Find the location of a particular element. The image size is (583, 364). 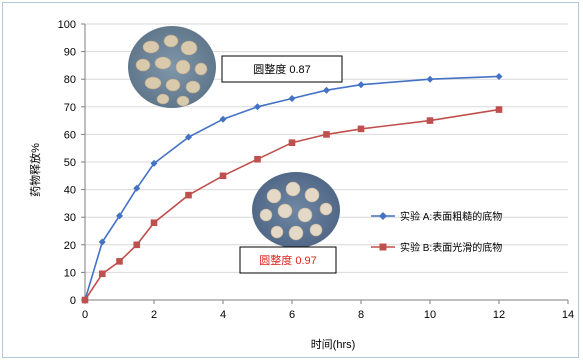

particle-image-rough is located at coordinates (172, 67).